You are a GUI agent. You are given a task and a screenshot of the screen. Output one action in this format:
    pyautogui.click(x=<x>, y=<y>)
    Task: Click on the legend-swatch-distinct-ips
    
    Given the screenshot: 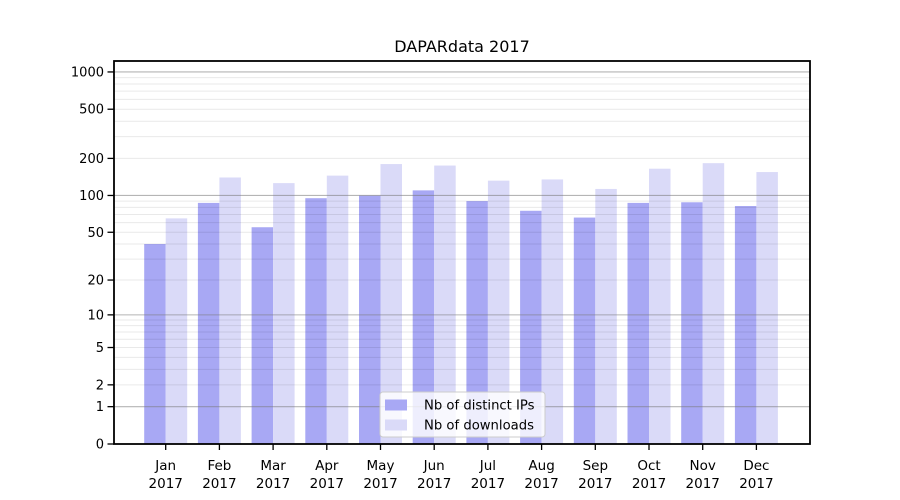 What is the action you would take?
    pyautogui.click(x=396, y=405)
    